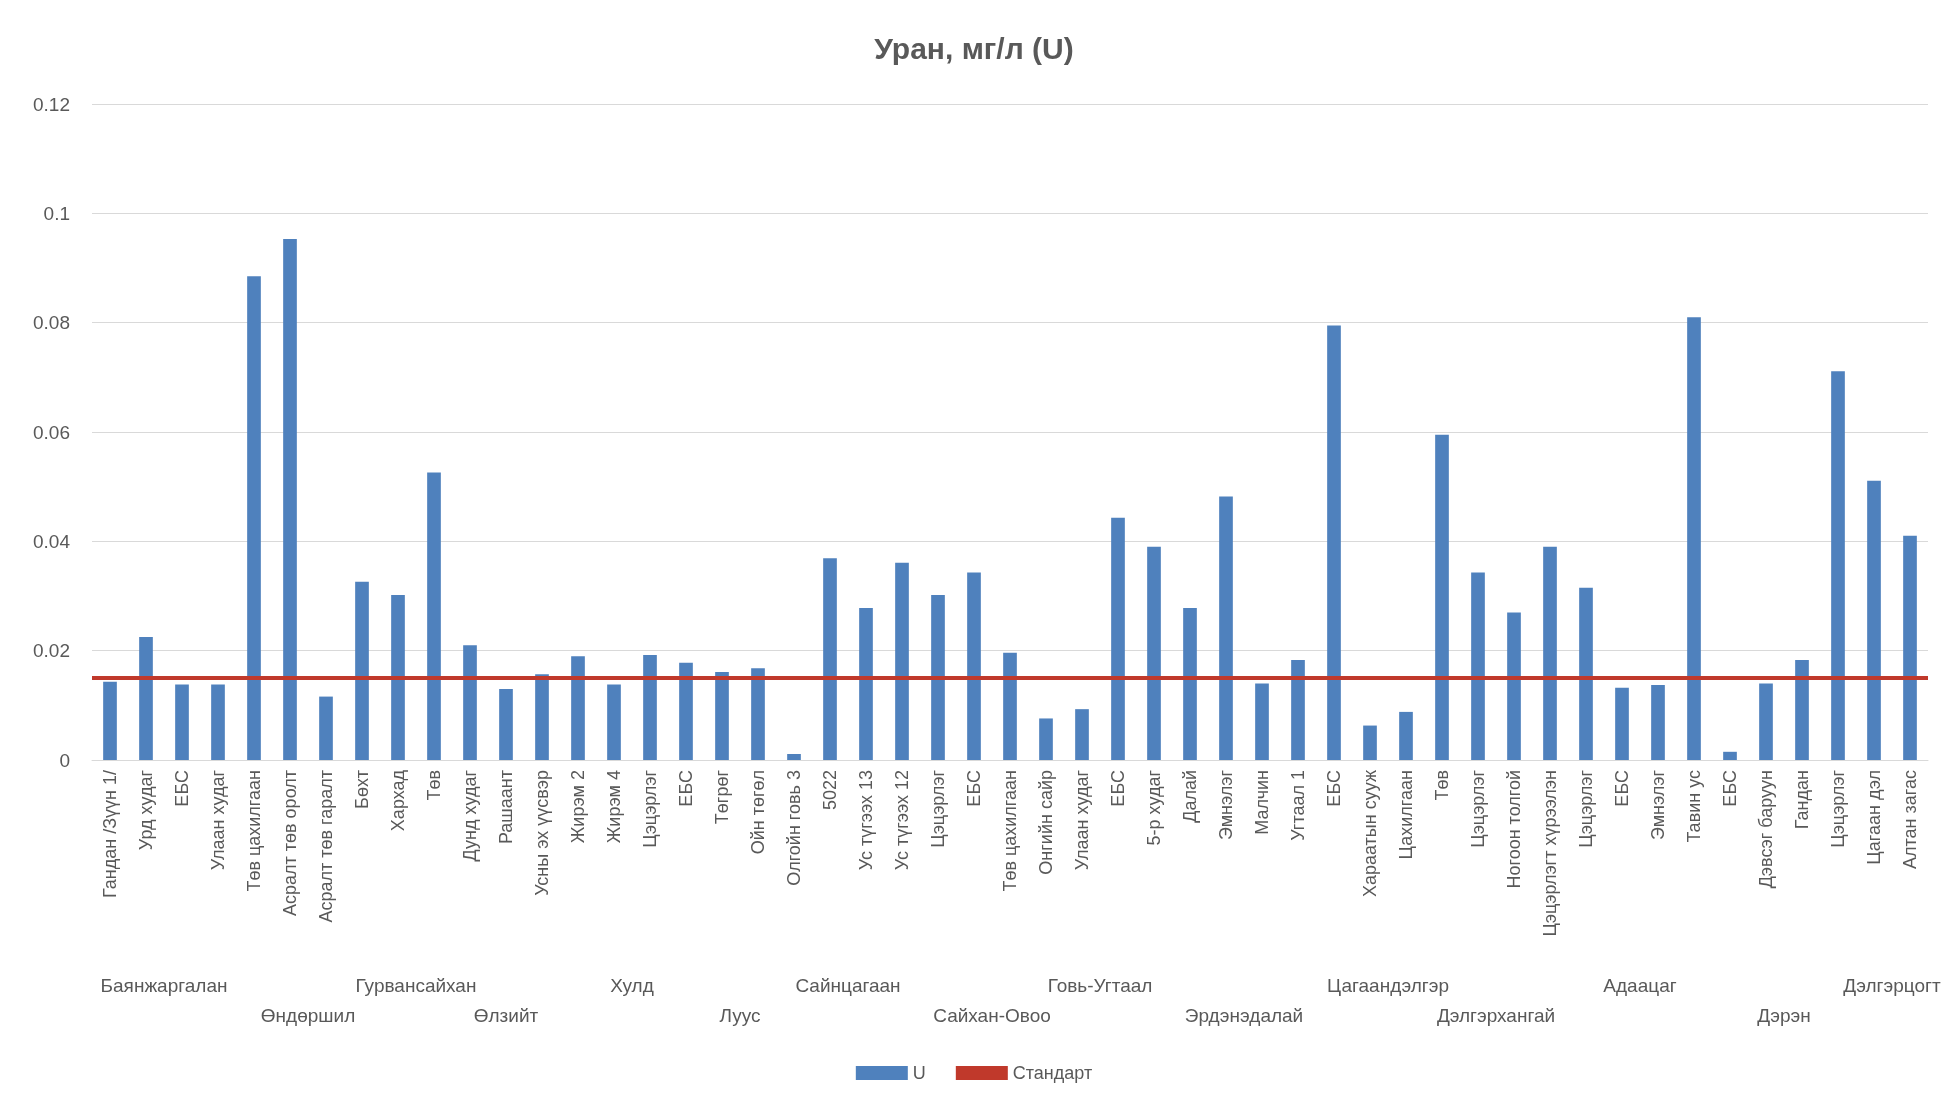 The width and height of the screenshot is (1948, 1099). Describe the element at coordinates (51, 104) in the screenshot. I see `y-tick-label: 0.12` at that location.